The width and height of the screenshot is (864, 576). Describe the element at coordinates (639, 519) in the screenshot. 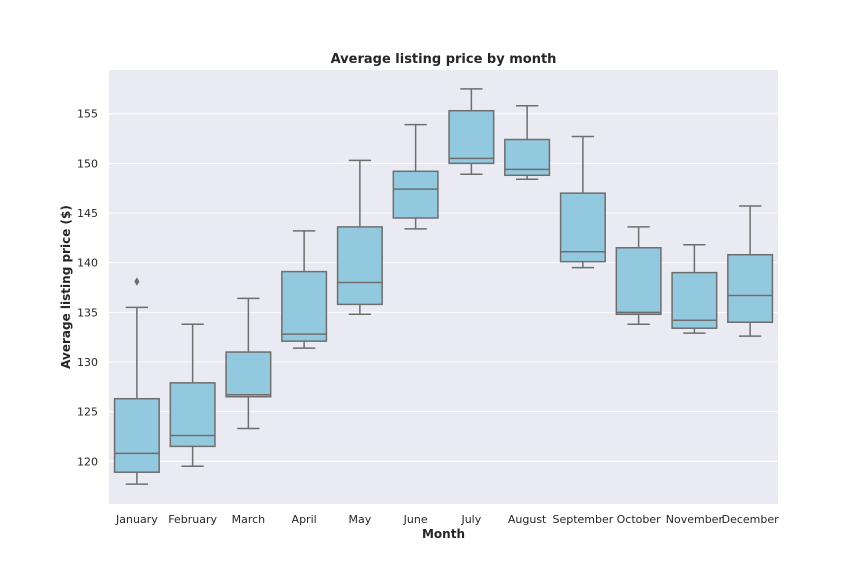

I see `x-tick-label: October` at that location.